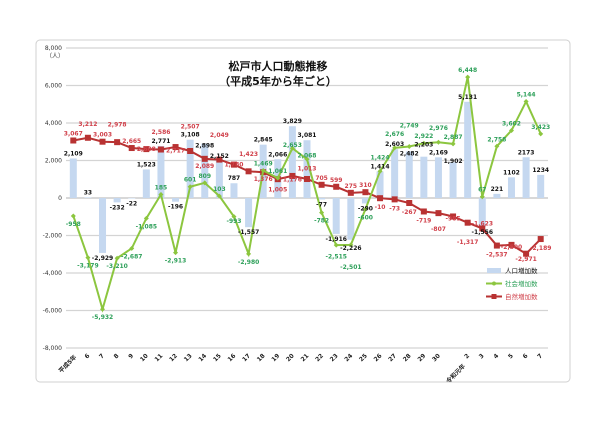 The width and height of the screenshot is (600, 424). What do you see at coordinates (190, 126) in the screenshot?
I see `label-natural-change: 2,507` at bounding box center [190, 126].